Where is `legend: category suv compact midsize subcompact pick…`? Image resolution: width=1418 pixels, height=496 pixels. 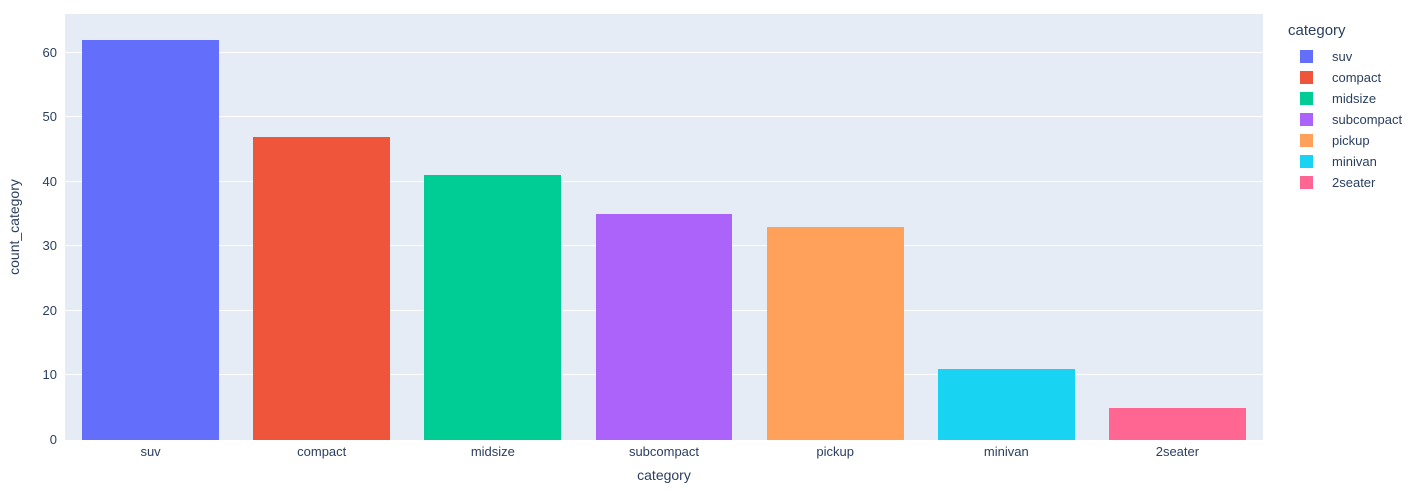 legend: category suv compact midsize subcompact pick… is located at coordinates (1345, 107).